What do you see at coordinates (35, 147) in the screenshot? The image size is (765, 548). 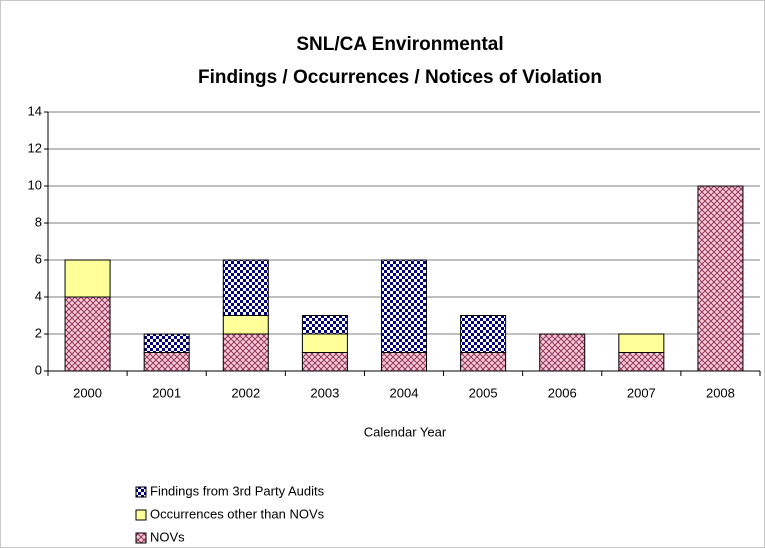 I see `y-tick-label: 12` at bounding box center [35, 147].